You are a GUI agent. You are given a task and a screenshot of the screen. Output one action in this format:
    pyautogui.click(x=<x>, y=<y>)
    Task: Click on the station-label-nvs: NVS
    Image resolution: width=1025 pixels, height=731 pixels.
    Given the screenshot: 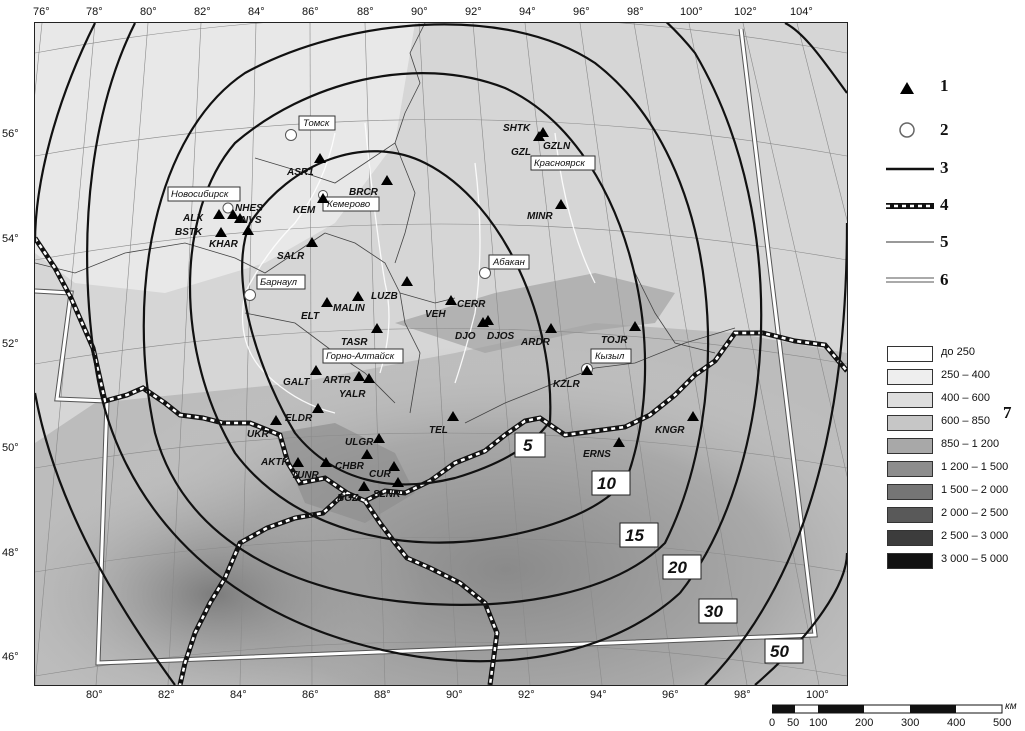 What is the action you would take?
    pyautogui.click(x=251, y=220)
    